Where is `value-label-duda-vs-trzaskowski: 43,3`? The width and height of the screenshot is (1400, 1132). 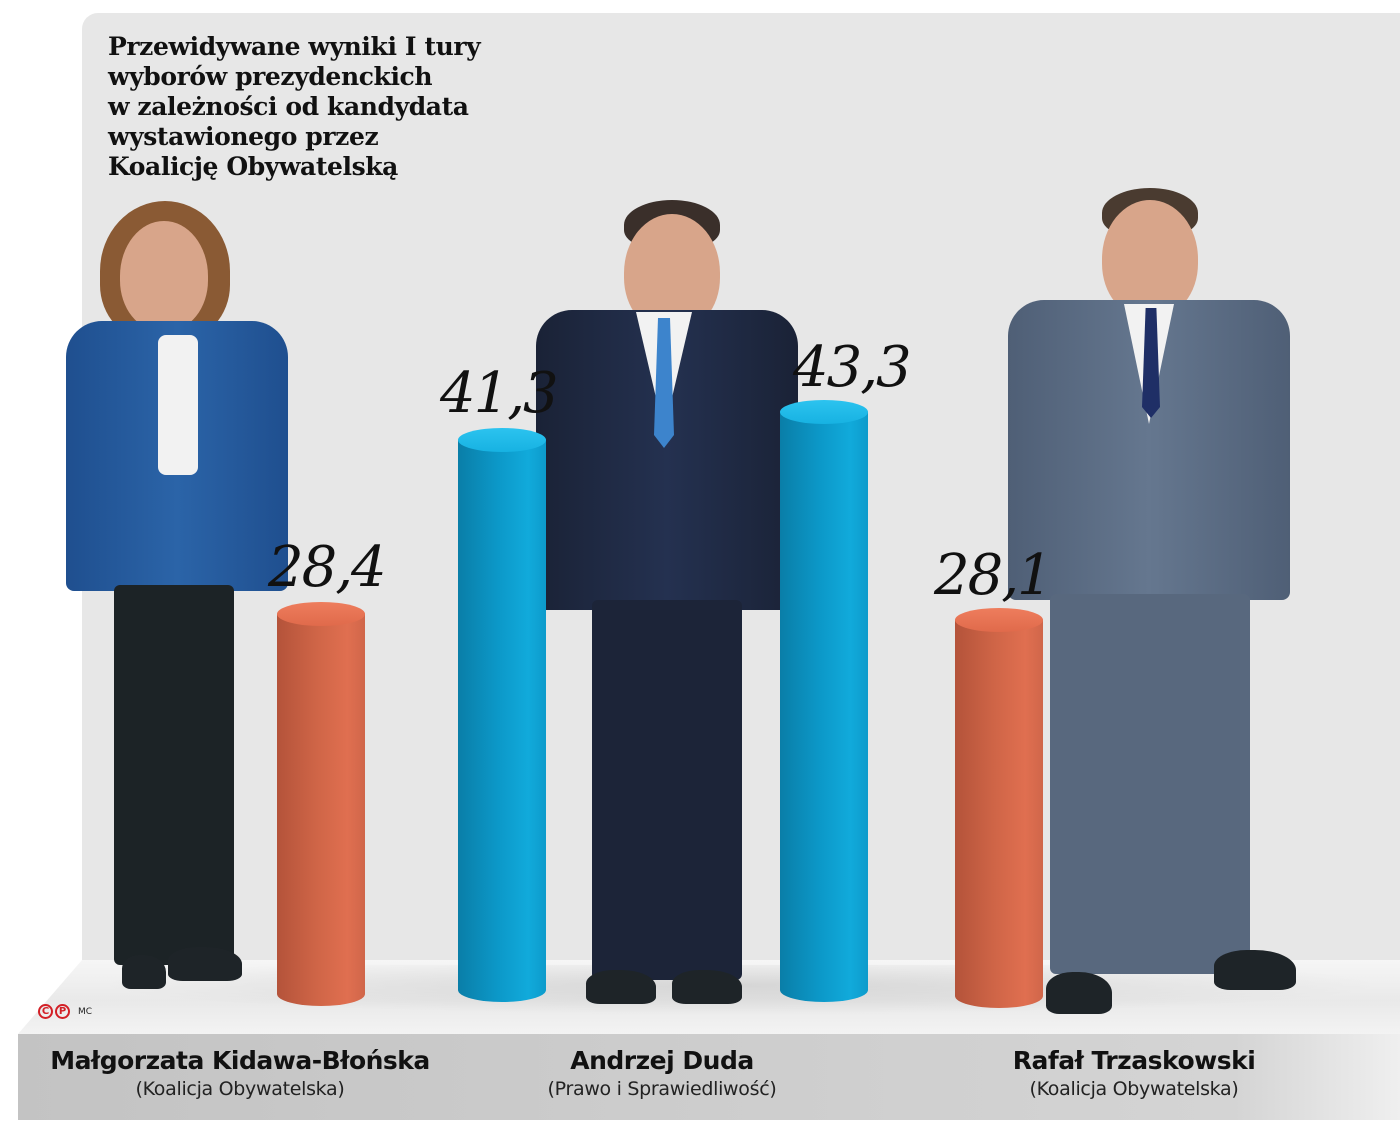
value-label-duda-vs-trzaskowski: 43,3 is located at coordinates (852, 367).